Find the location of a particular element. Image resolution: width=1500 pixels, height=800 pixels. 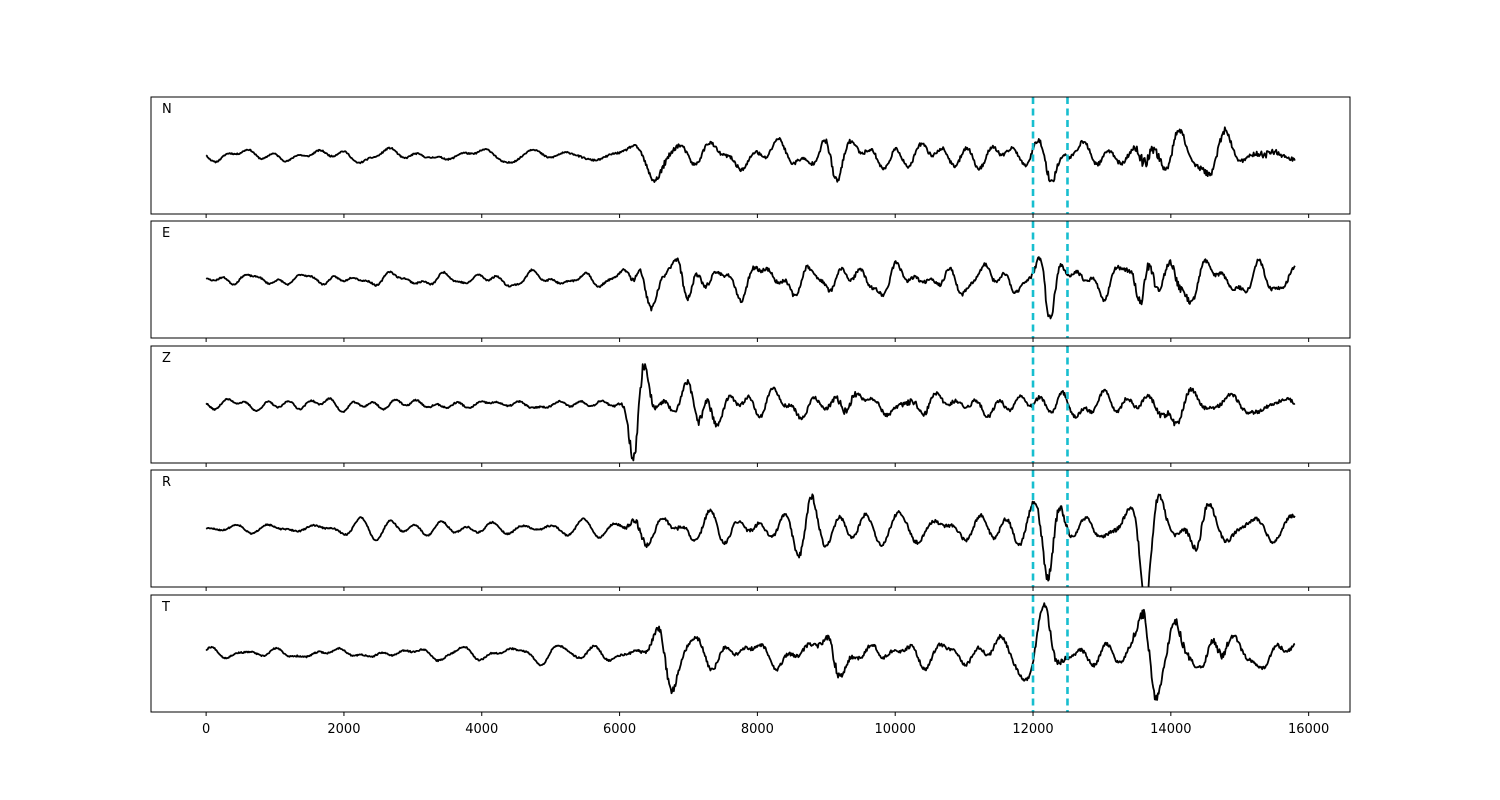

x-tick-label: 2000 is located at coordinates (343, 729).